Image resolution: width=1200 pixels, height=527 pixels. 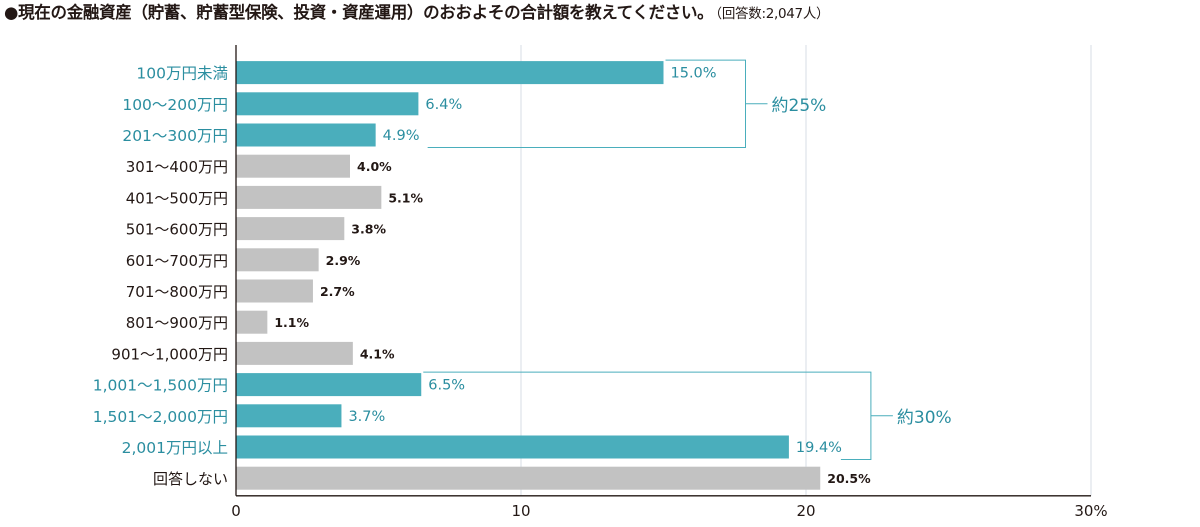 I want to click on category-label: 701〜800万円, so click(x=177, y=292).